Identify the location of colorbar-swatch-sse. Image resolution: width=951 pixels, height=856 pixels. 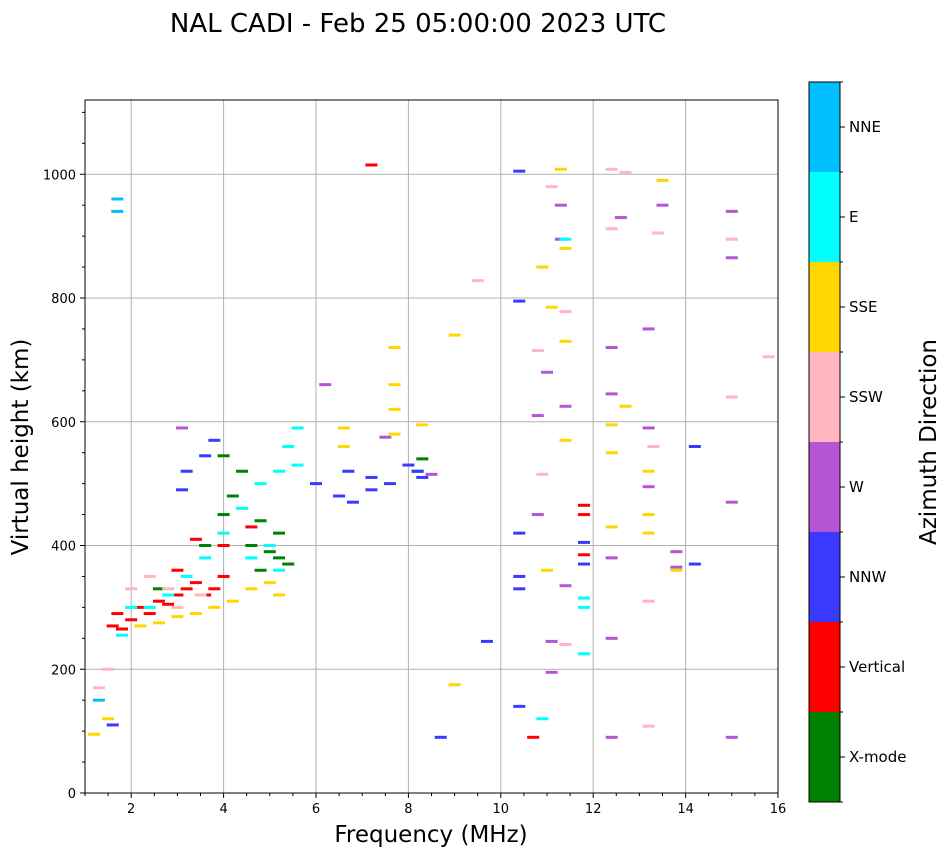
(824, 307).